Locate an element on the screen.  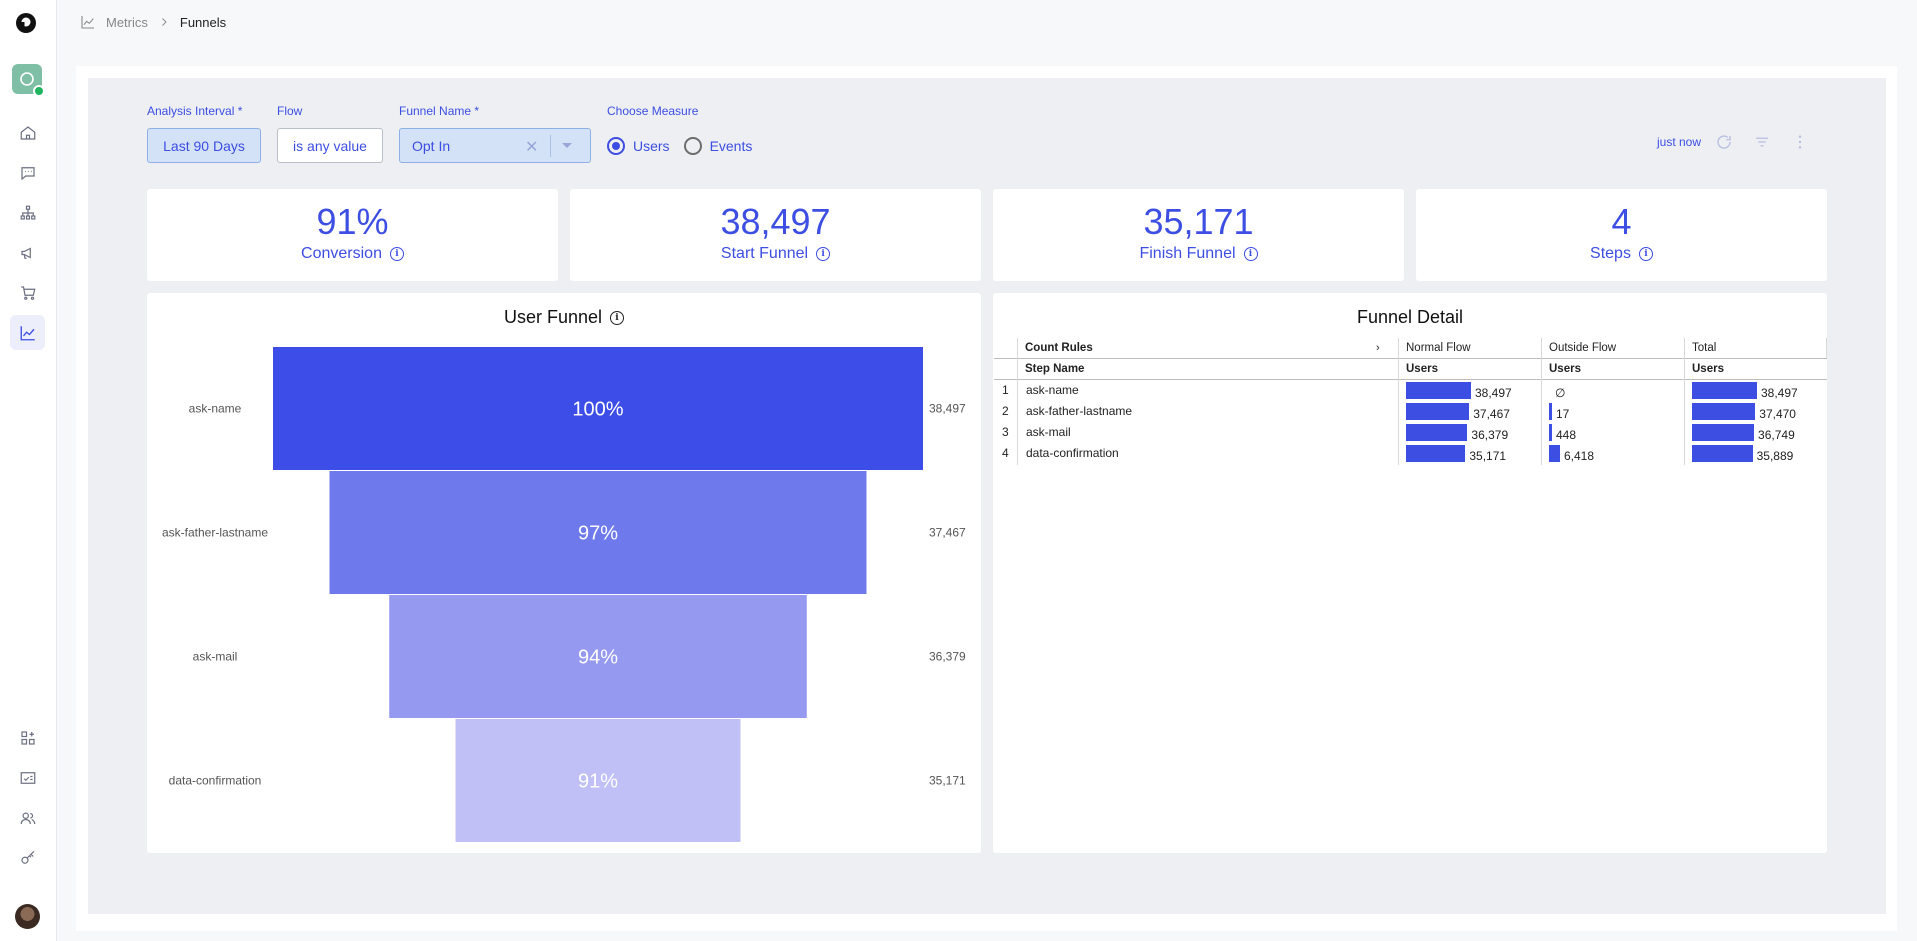
app-logo-icon is located at coordinates (26, 23).